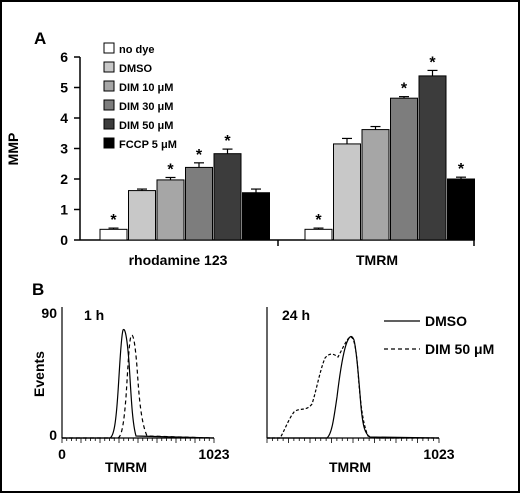 The height and width of the screenshot is (495, 520). I want to click on histogram-1h: 90 0 1 h 0 1023 TMRM, so click(135, 390).